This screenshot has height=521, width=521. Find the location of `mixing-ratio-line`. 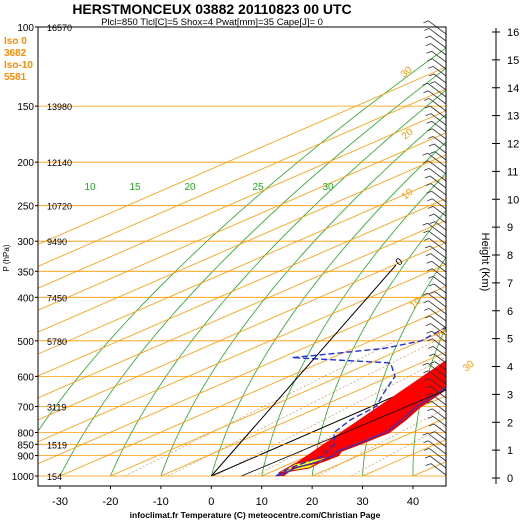

mixing-ratio-line is located at coordinates (260, 408).